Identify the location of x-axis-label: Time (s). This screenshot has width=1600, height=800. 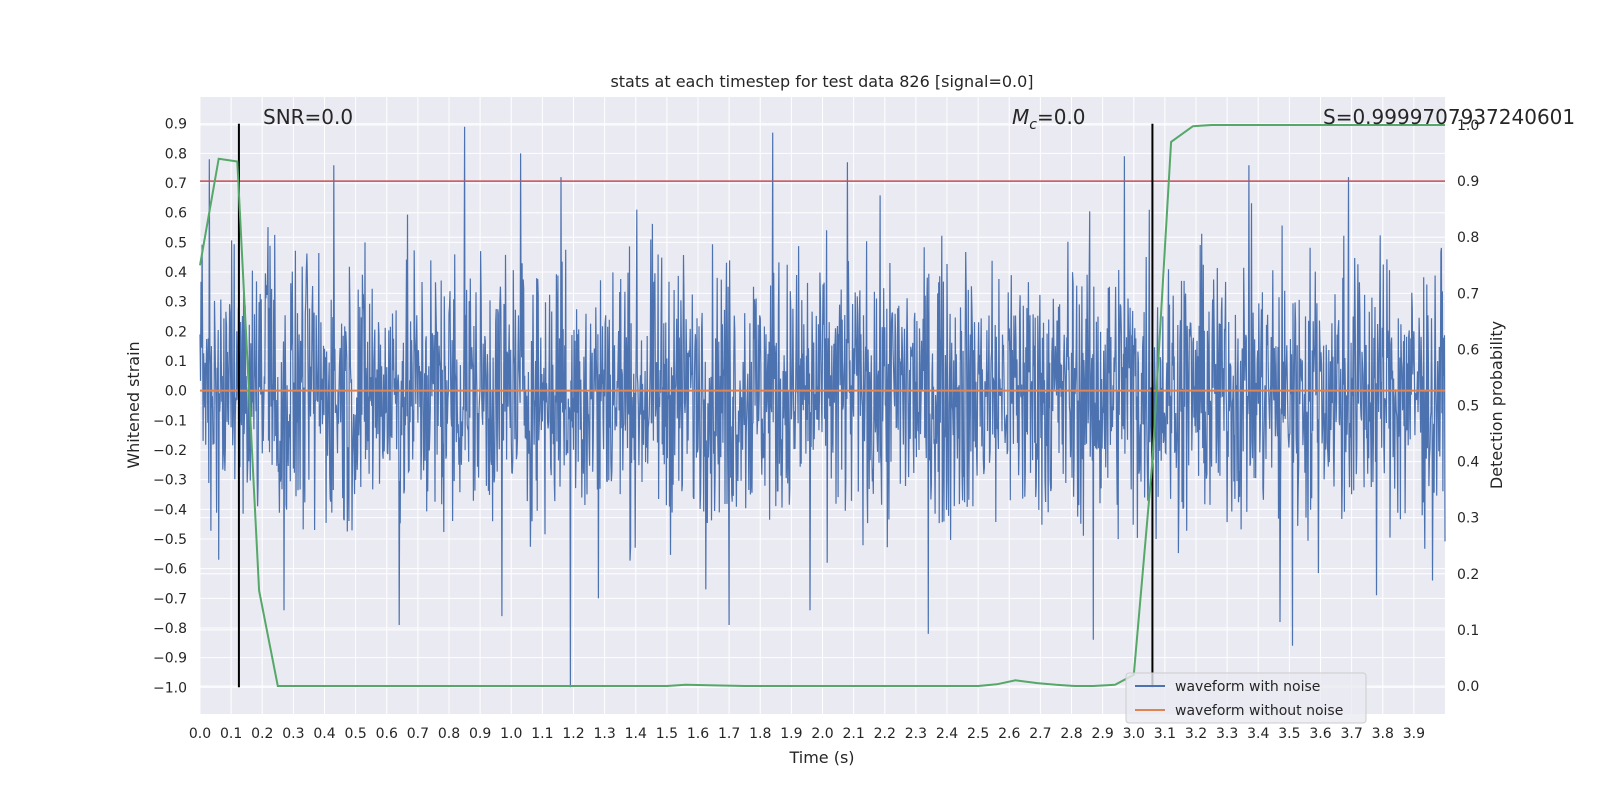
(821, 757).